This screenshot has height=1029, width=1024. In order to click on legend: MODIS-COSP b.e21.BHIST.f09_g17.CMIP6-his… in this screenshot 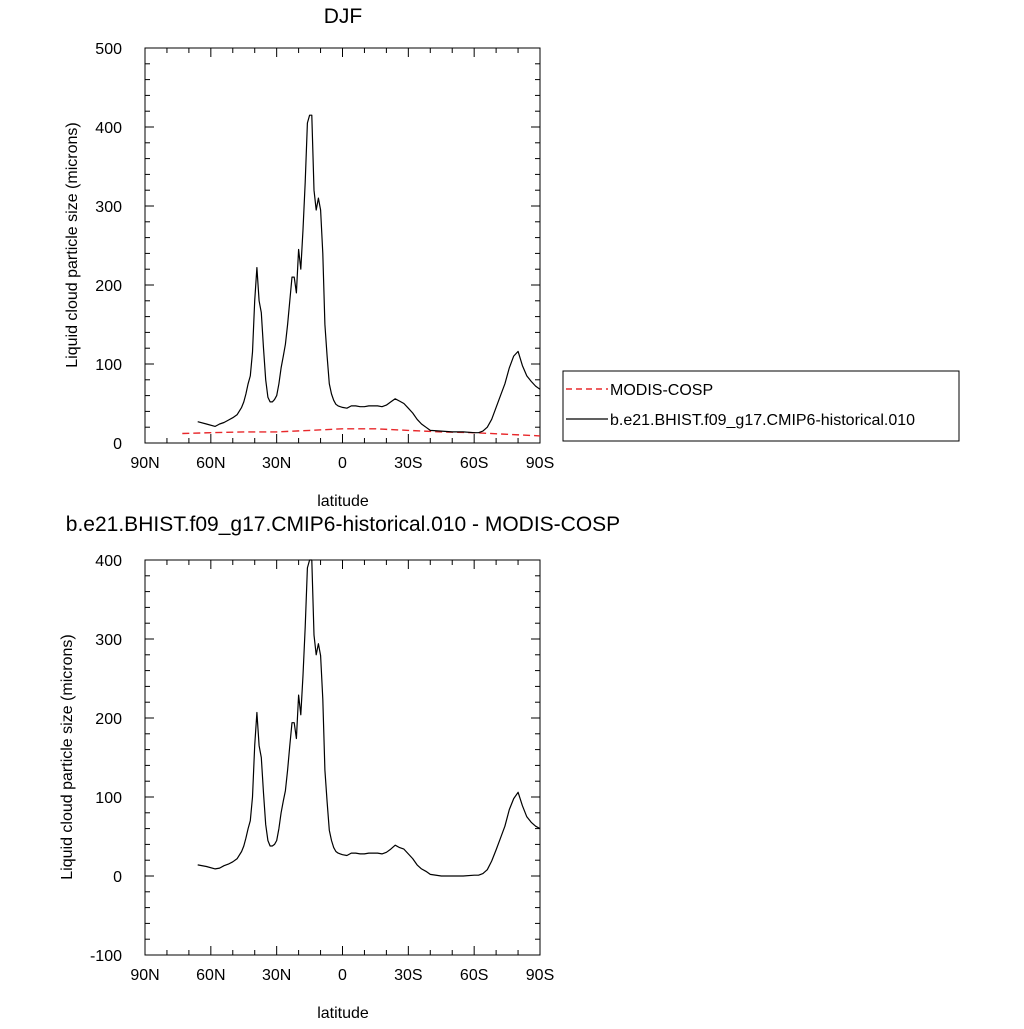, I will do `click(761, 406)`.